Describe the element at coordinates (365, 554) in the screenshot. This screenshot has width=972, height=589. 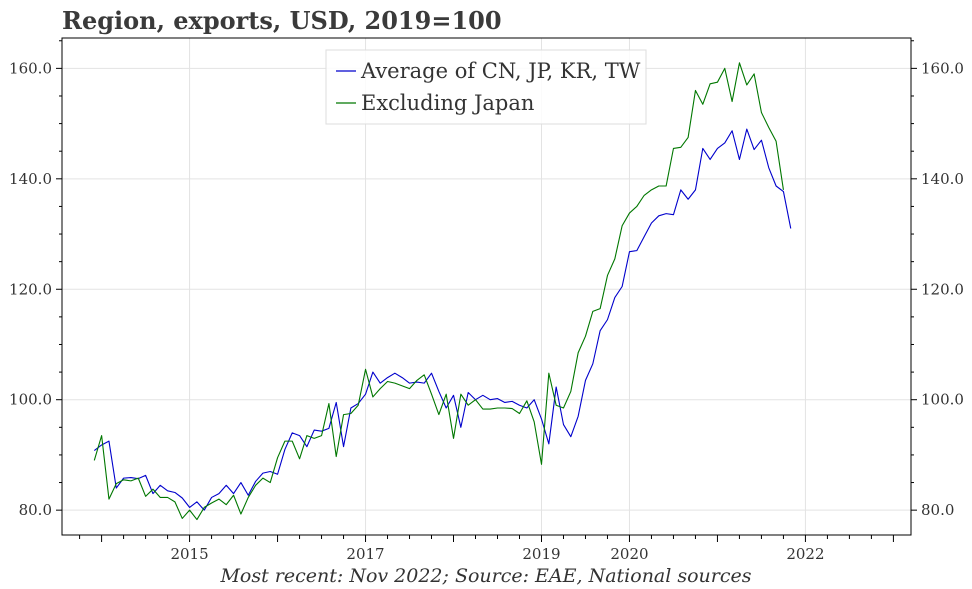
I see `x-tick-label: 2017` at that location.